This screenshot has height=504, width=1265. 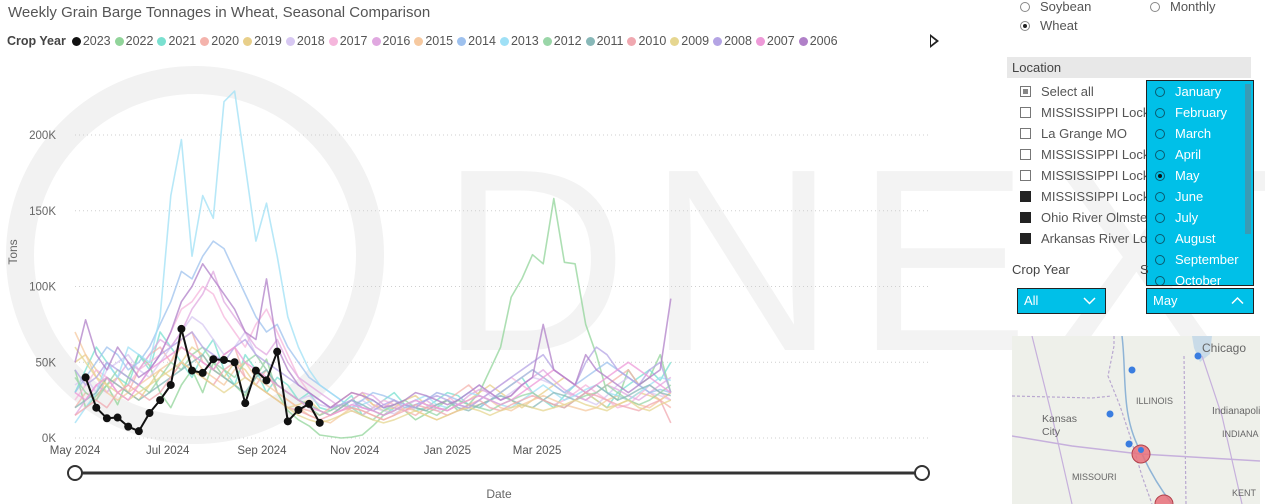 I want to click on month-option: February, so click(x=1191, y=112).